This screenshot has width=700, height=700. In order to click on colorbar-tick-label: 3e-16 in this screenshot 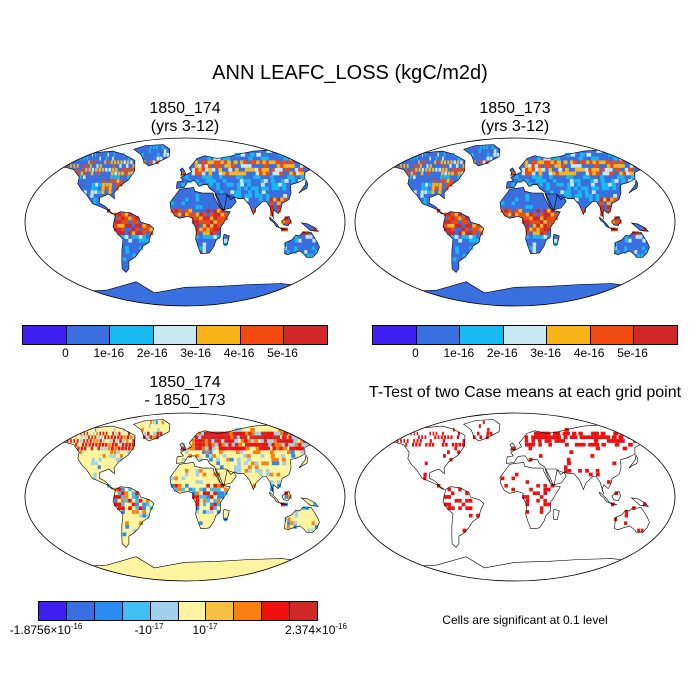, I will do `click(546, 353)`.